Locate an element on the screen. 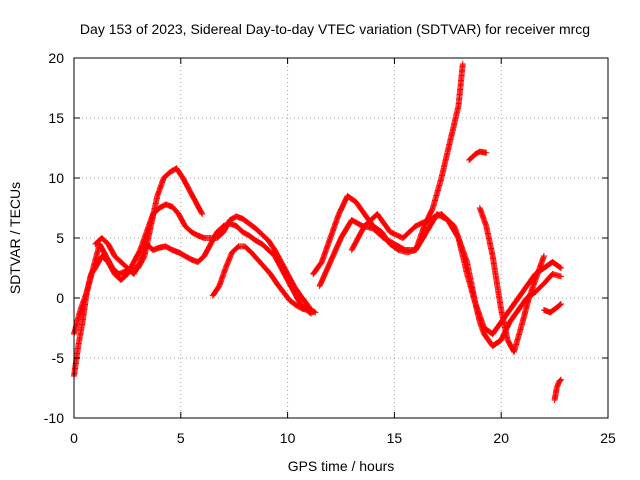  x-tick-label: 15 is located at coordinates (395, 438).